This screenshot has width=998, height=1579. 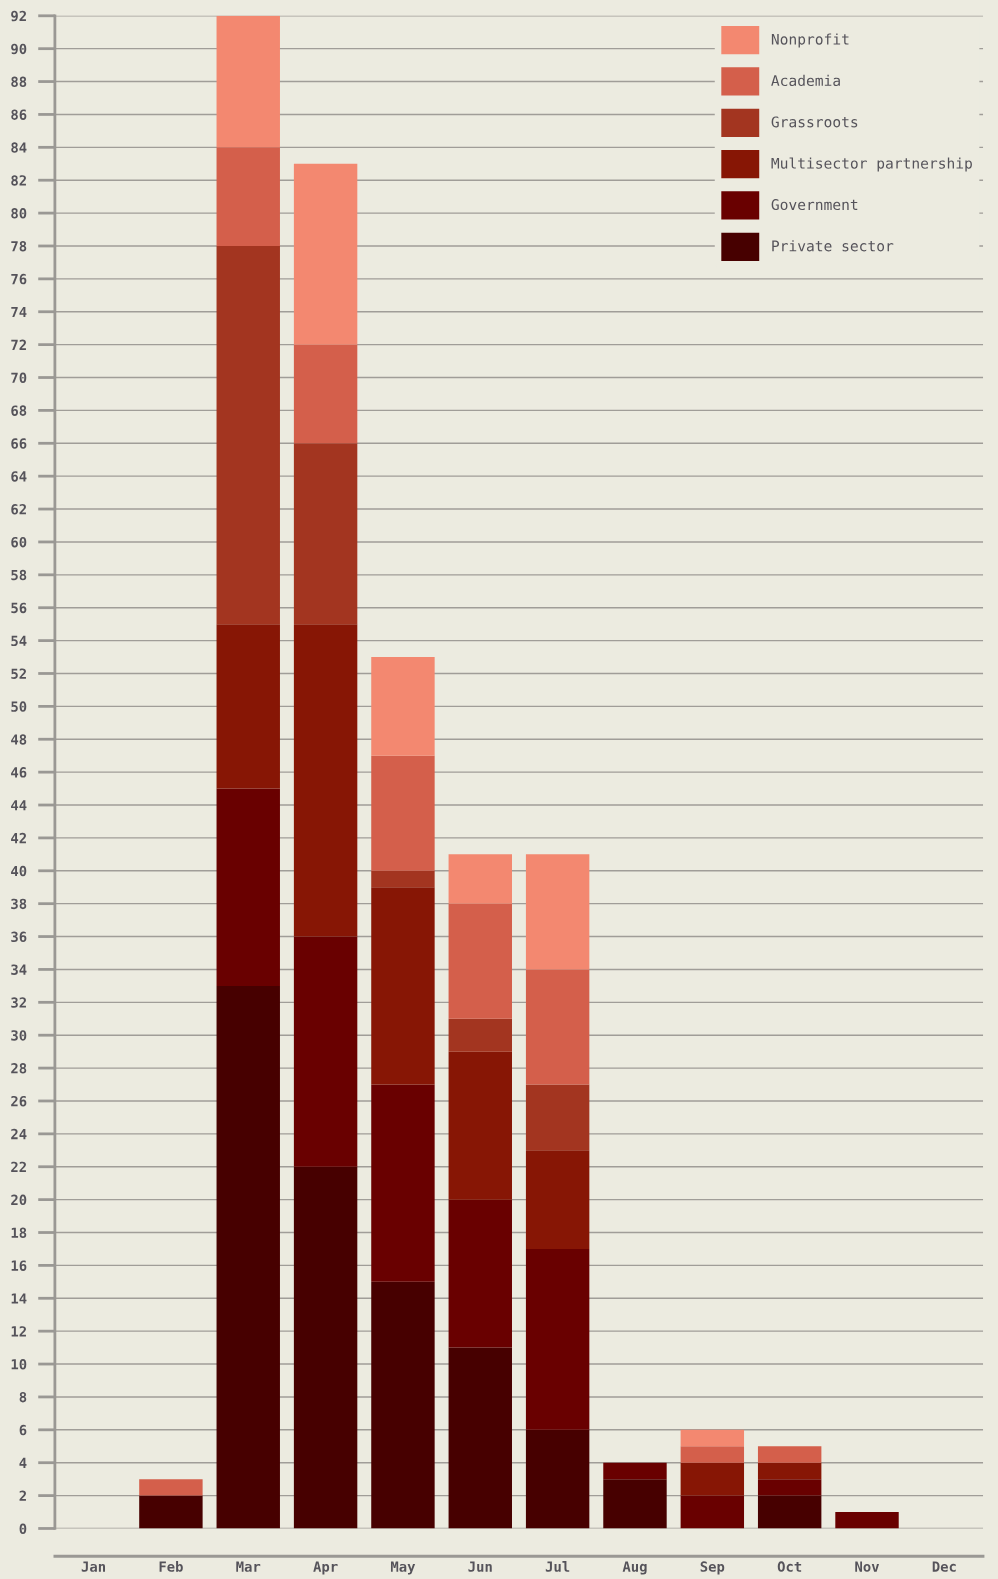 I want to click on y-tick-label: 66, so click(x=19, y=443).